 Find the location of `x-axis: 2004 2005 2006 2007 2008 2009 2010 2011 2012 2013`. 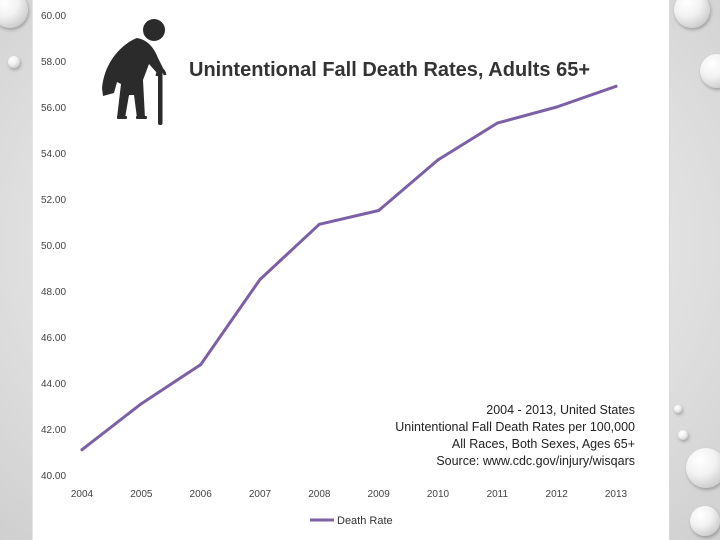

x-axis: 2004 2005 2006 2007 2008 2009 2010 2011 2012 2013 is located at coordinates (349, 494).